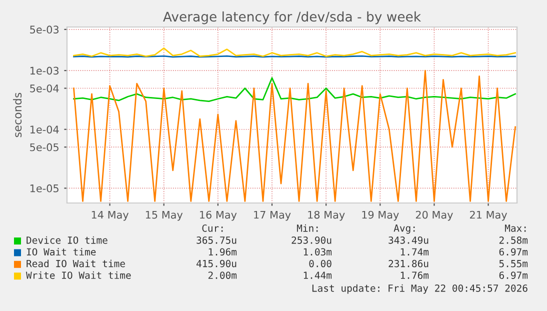 The width and height of the screenshot is (547, 311). Describe the element at coordinates (513, 264) in the screenshot. I see `text: 5.55m` at that location.